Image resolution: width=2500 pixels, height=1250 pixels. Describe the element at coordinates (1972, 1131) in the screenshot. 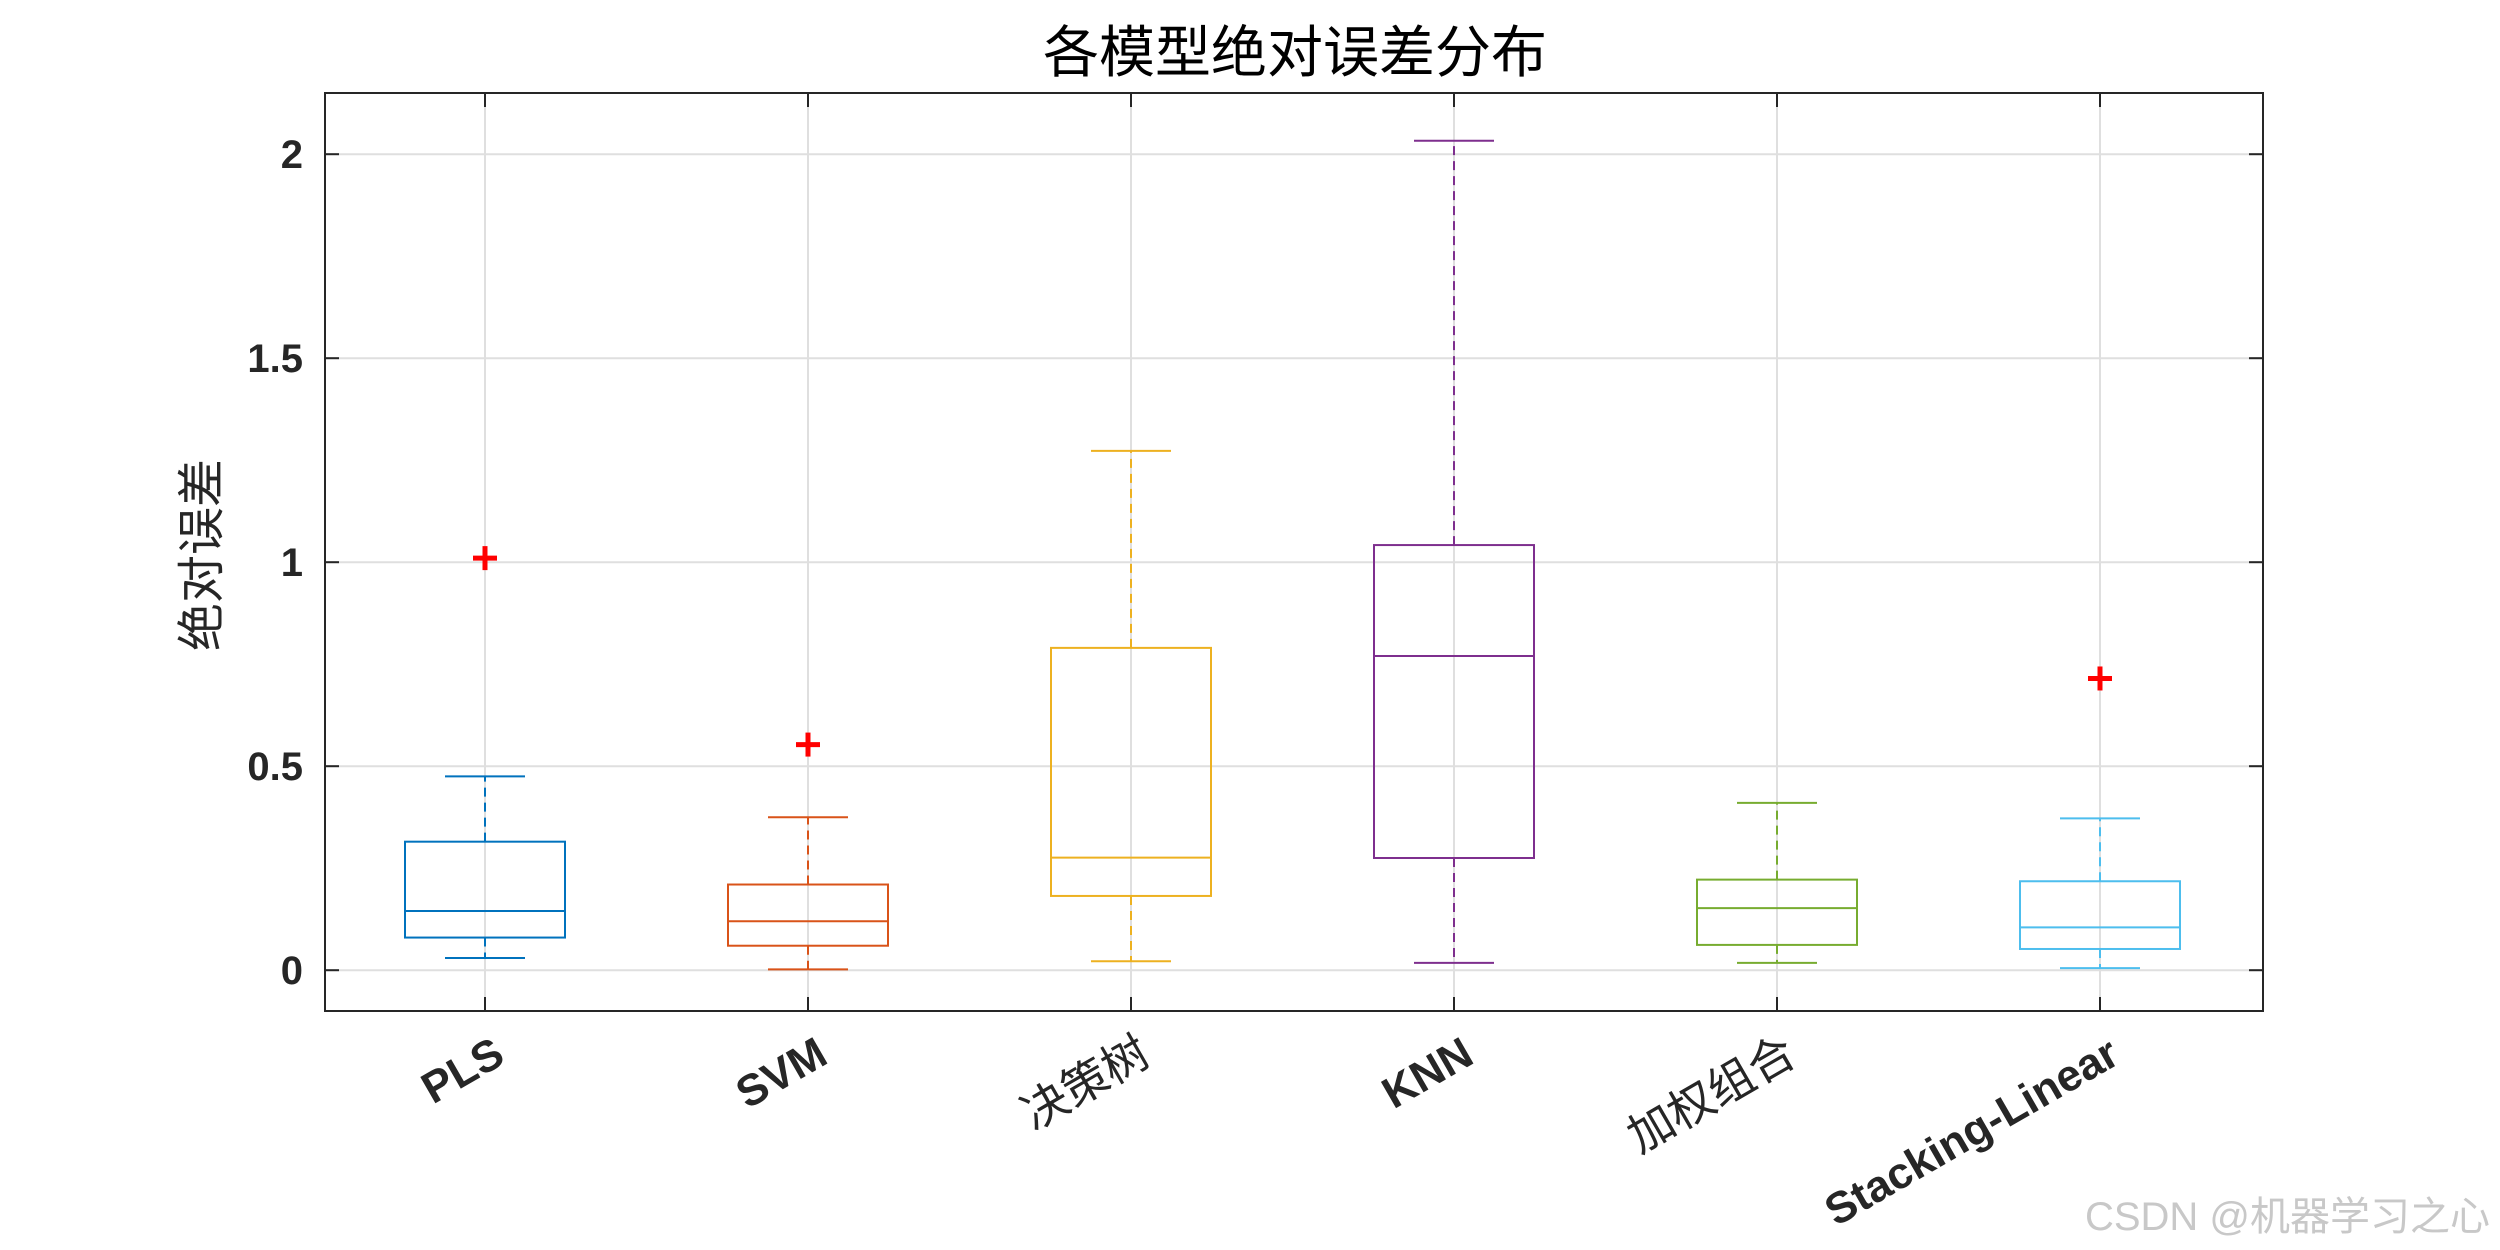

I see `x-tick-label: Stacking-Linear` at that location.